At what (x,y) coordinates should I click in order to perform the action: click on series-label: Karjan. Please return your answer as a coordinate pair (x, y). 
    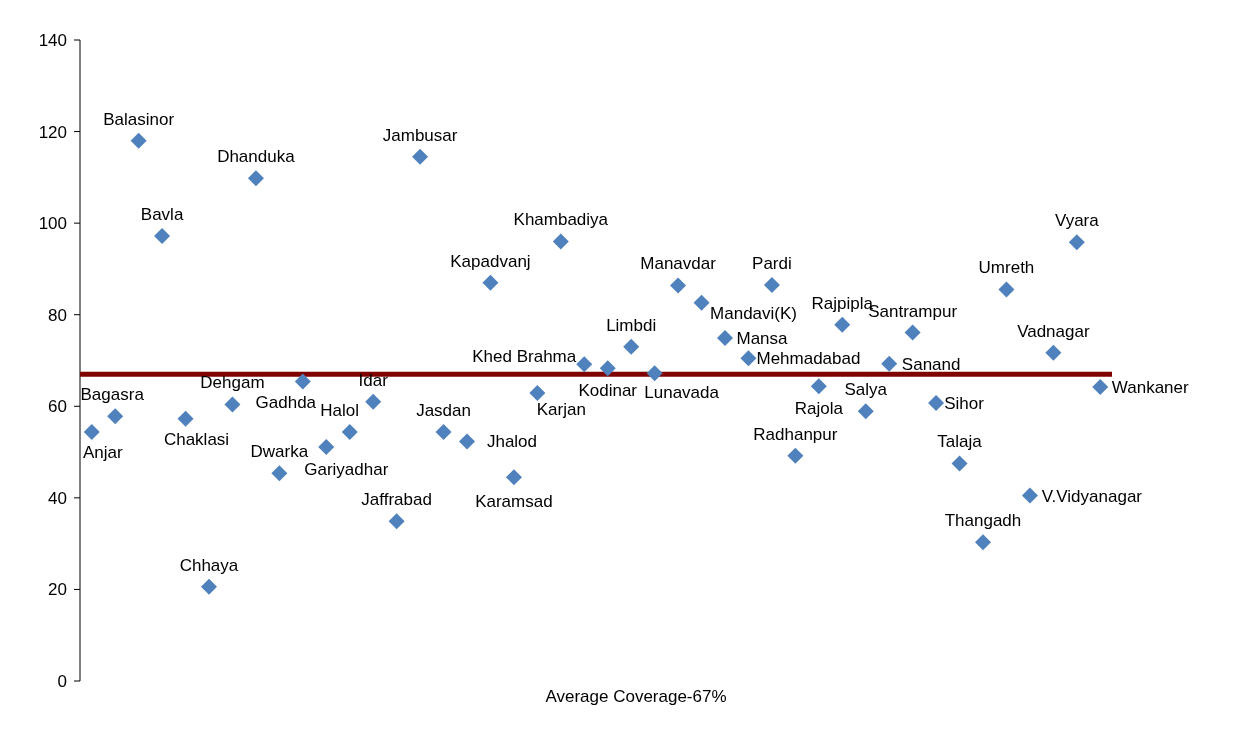
    Looking at the image, I should click on (561, 409).